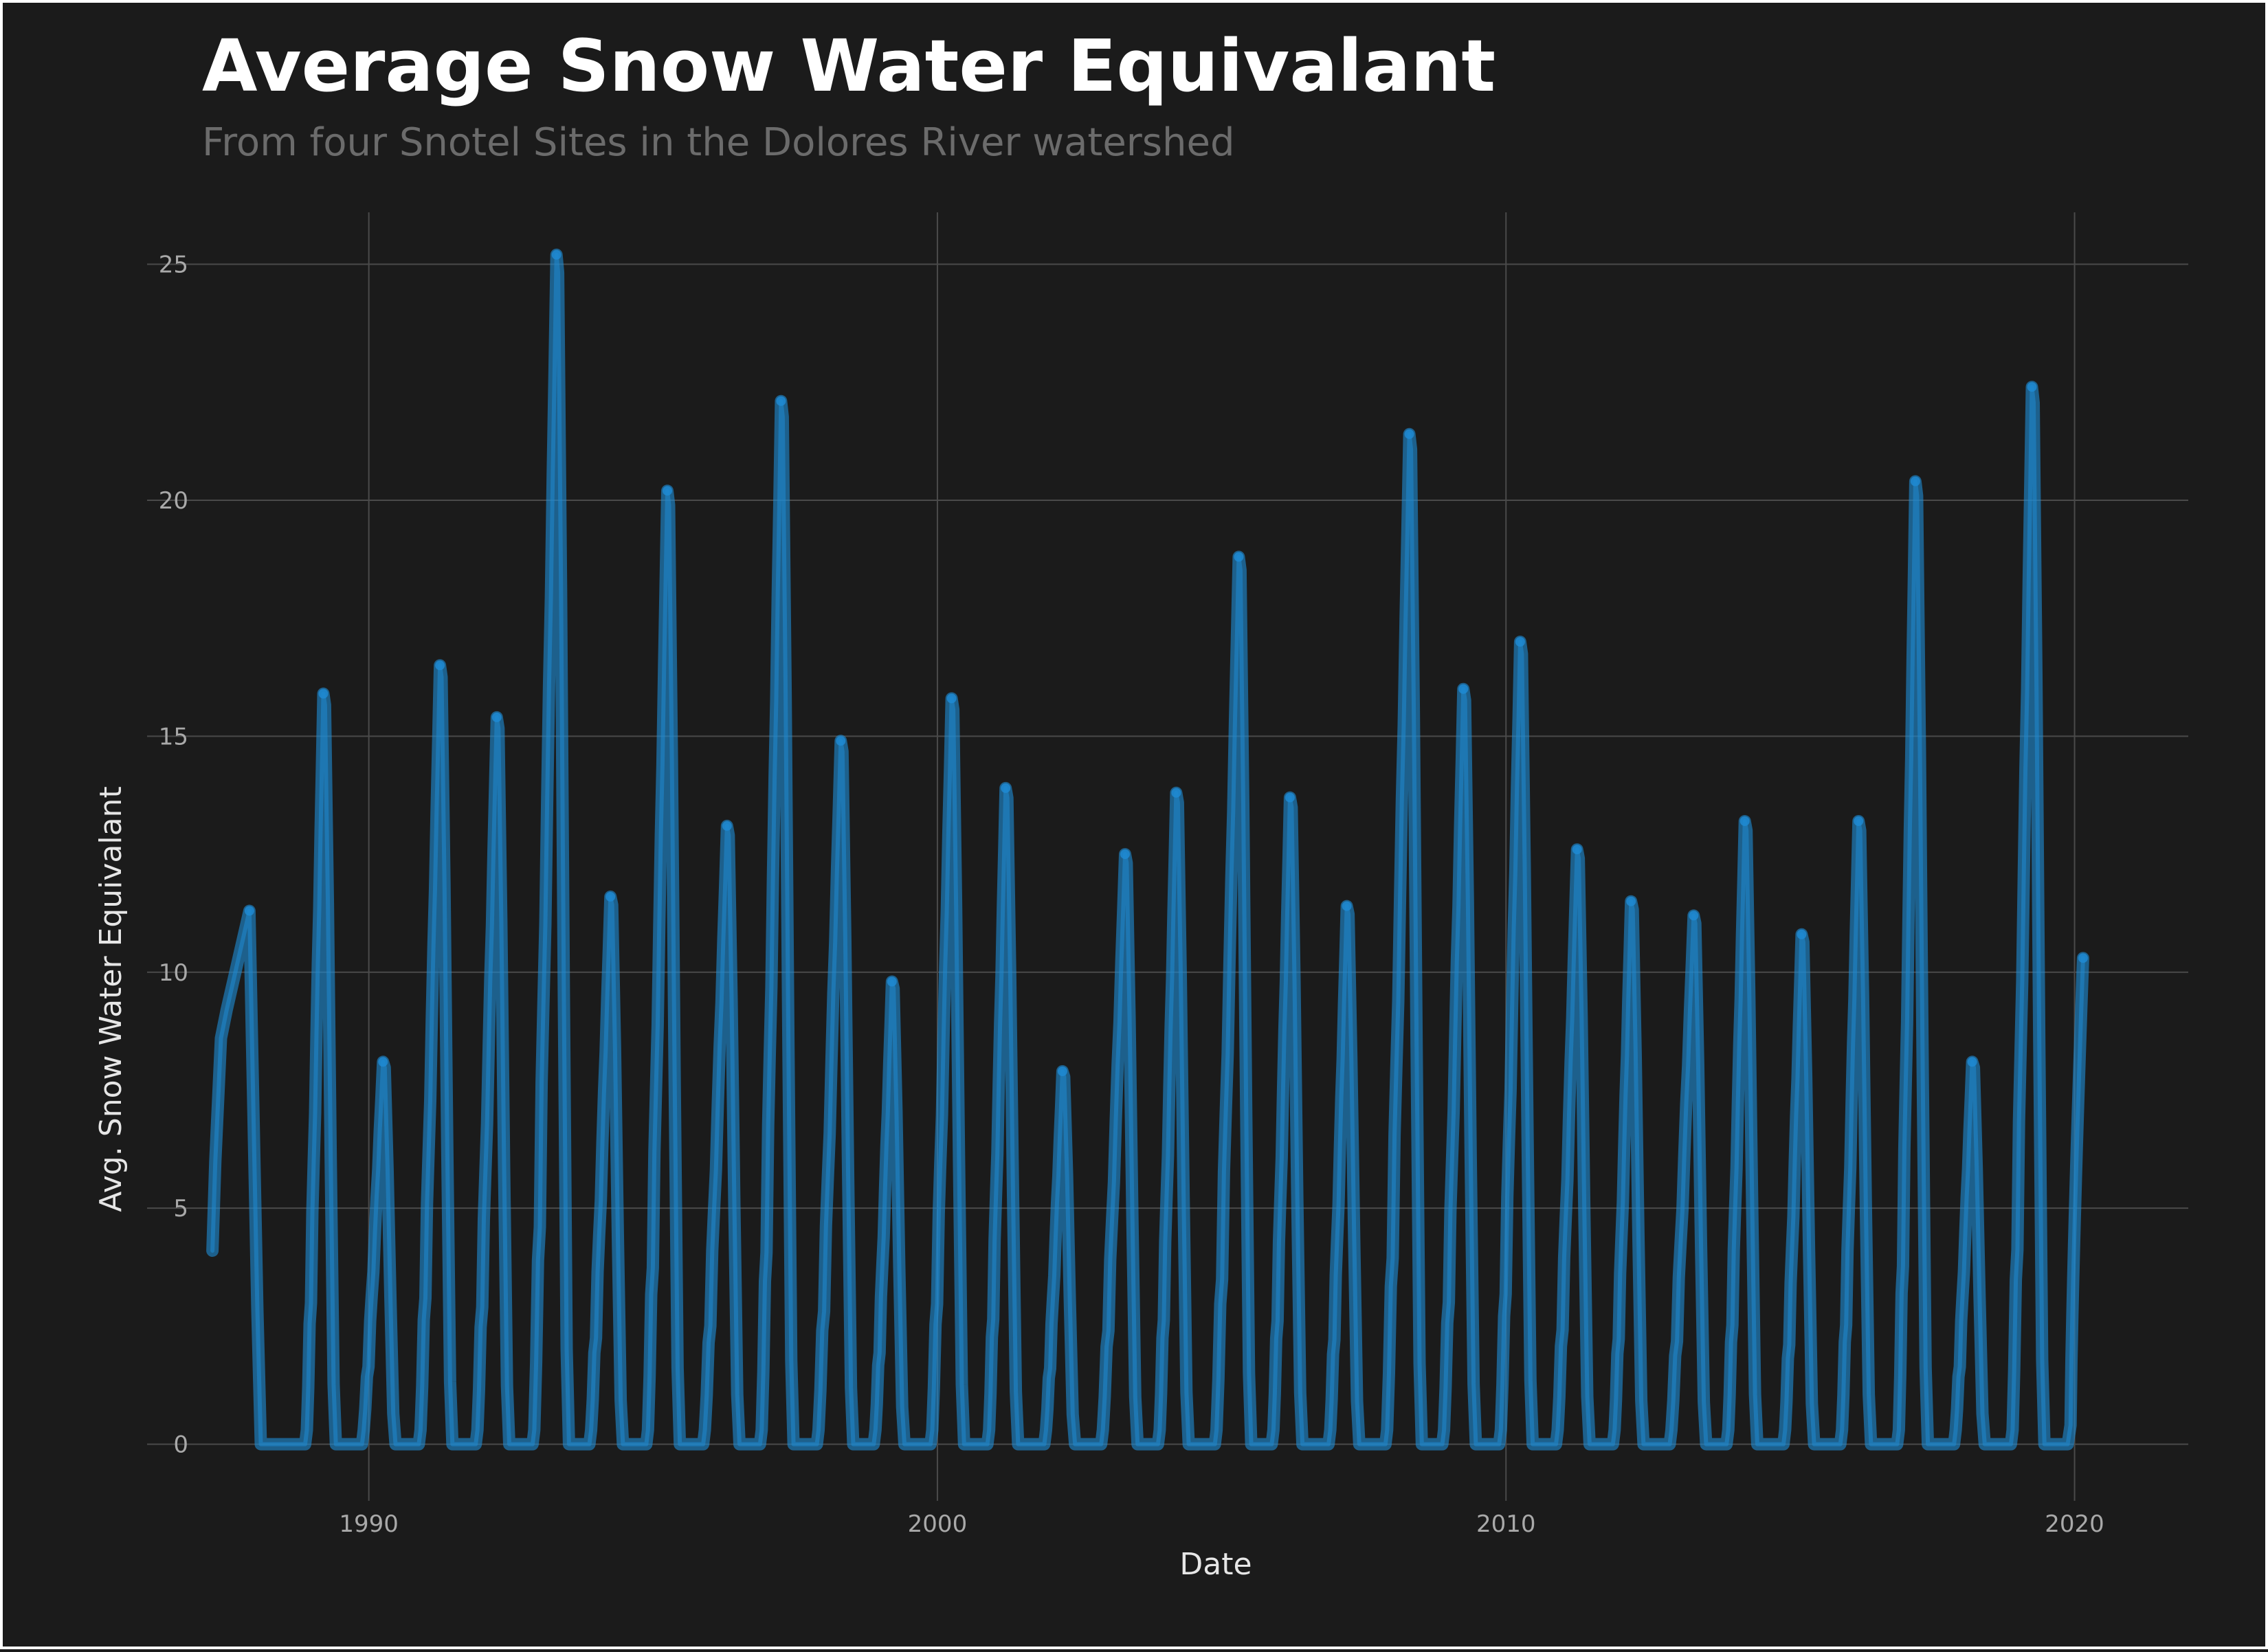 The height and width of the screenshot is (1652, 2268). I want to click on x-axis-title: Date, so click(1215, 1564).